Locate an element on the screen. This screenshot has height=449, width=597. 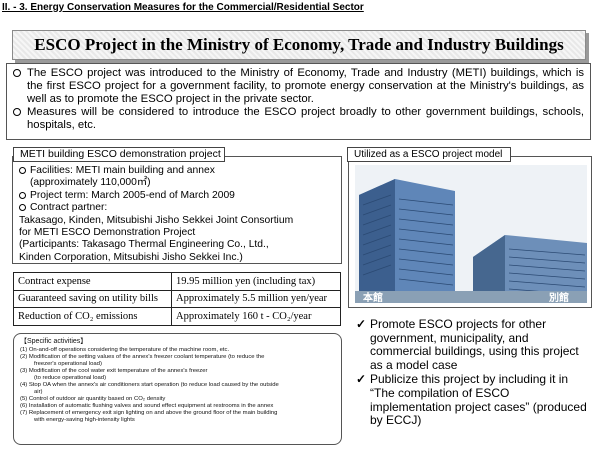
row-value: Approximately 5.5 million yen/year is located at coordinates (256, 298).